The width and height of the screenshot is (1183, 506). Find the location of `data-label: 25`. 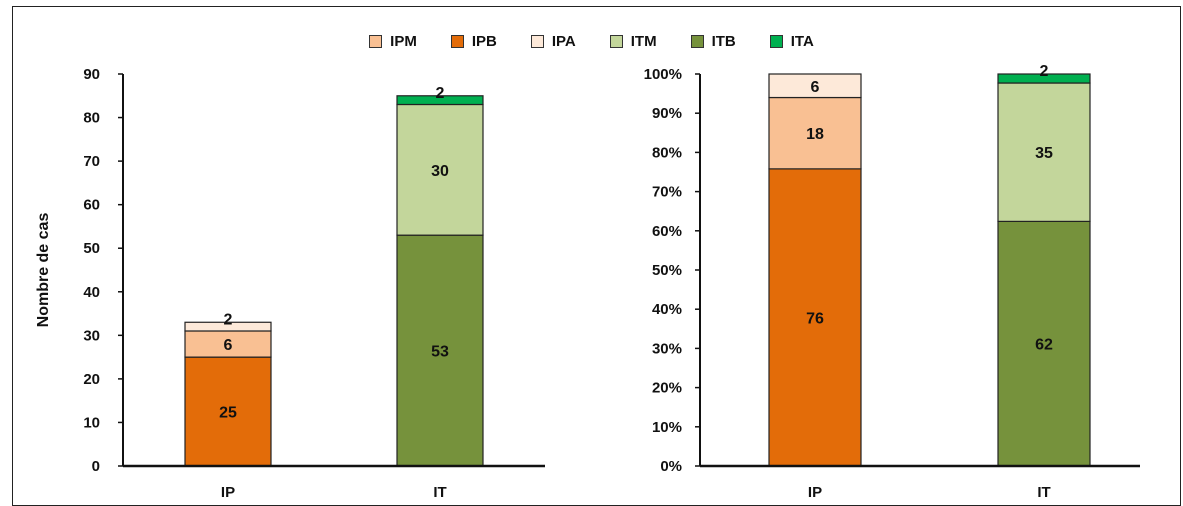

data-label: 25 is located at coordinates (228, 413).